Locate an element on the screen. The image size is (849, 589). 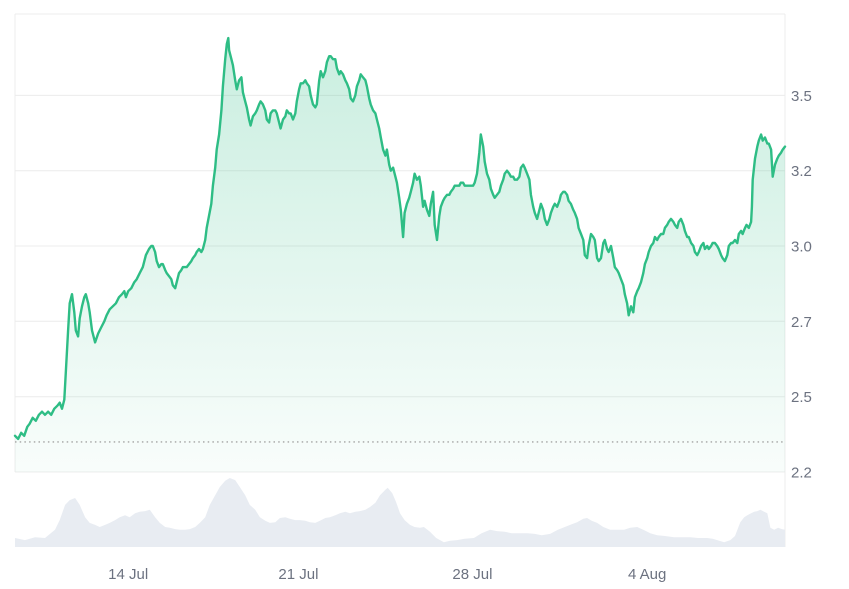
y-axis-label: 2.5 is located at coordinates (801, 397).